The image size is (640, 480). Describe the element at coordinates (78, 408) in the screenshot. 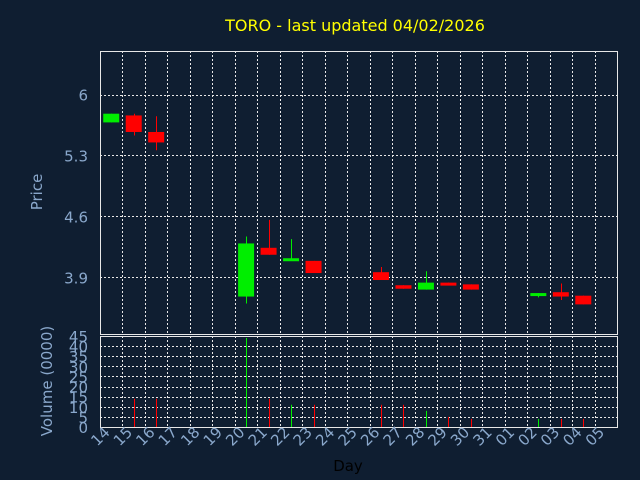

I see `volume-tick-label: 10` at that location.